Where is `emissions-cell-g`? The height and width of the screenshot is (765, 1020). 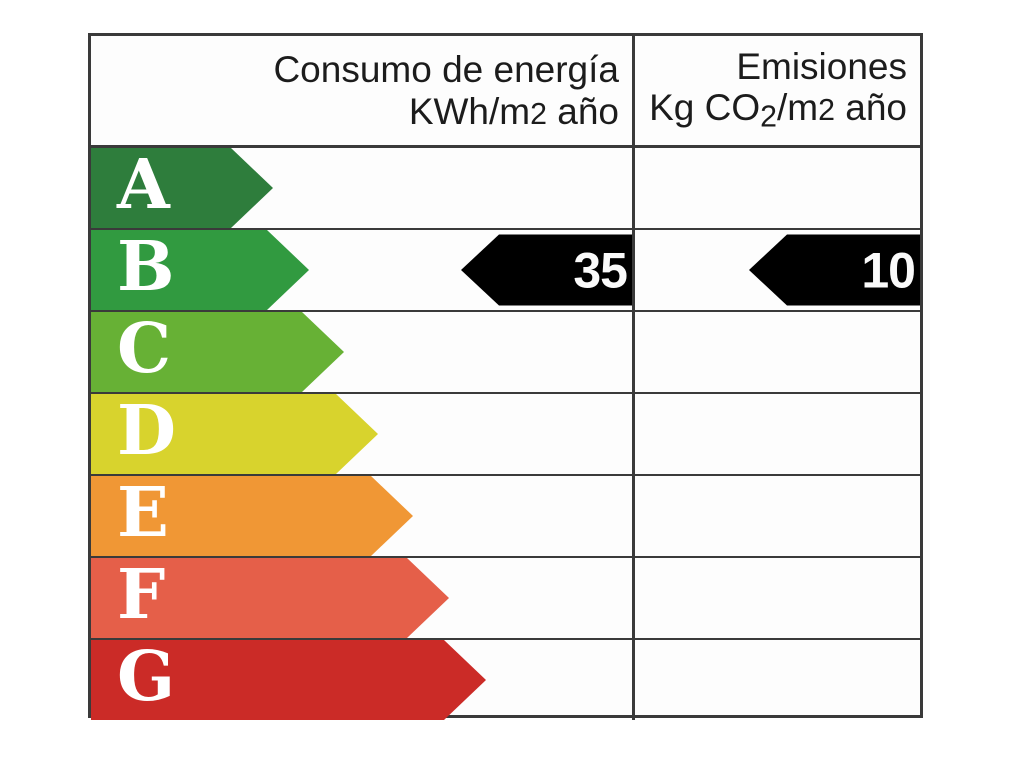 emissions-cell-g is located at coordinates (777, 680).